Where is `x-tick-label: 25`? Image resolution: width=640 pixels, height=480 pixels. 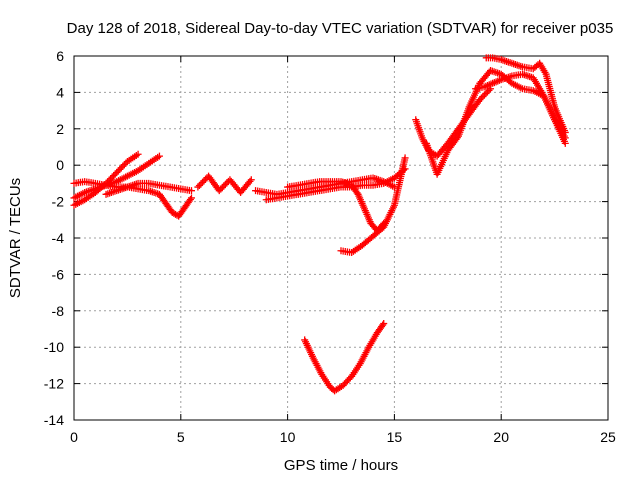 x-tick-label: 25 is located at coordinates (608, 437).